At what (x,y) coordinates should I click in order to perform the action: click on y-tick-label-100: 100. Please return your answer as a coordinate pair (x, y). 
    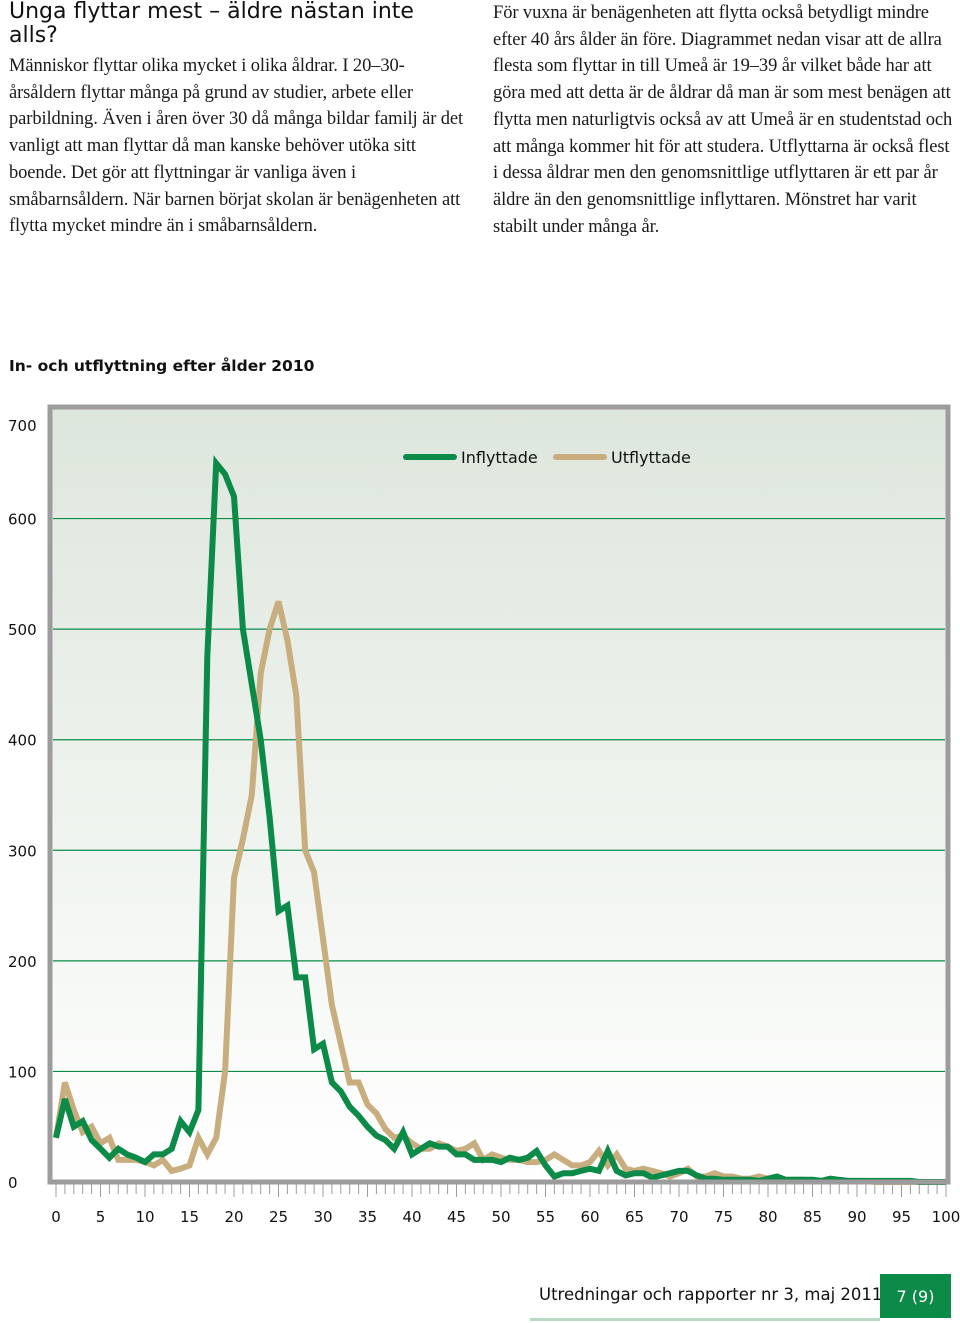
    Looking at the image, I should click on (22, 1072).